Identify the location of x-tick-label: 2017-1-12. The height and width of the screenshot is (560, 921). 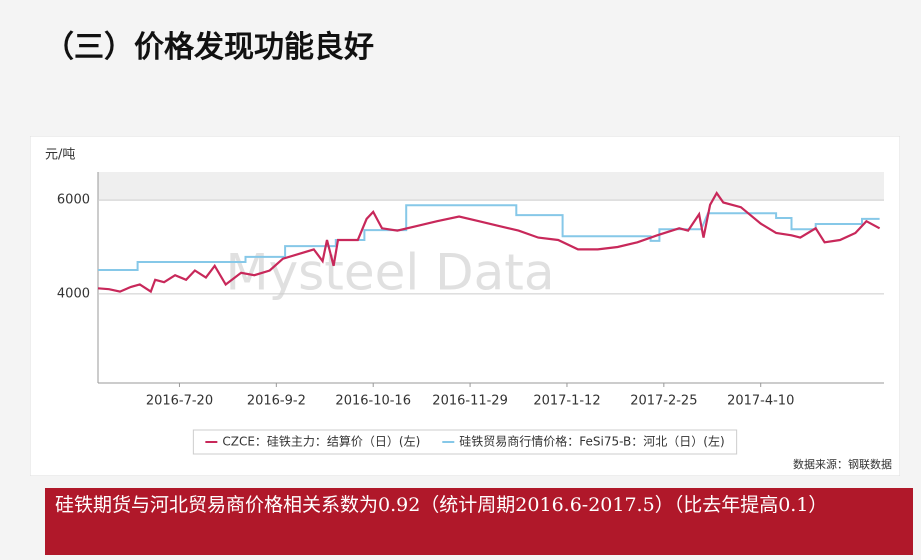
(566, 401).